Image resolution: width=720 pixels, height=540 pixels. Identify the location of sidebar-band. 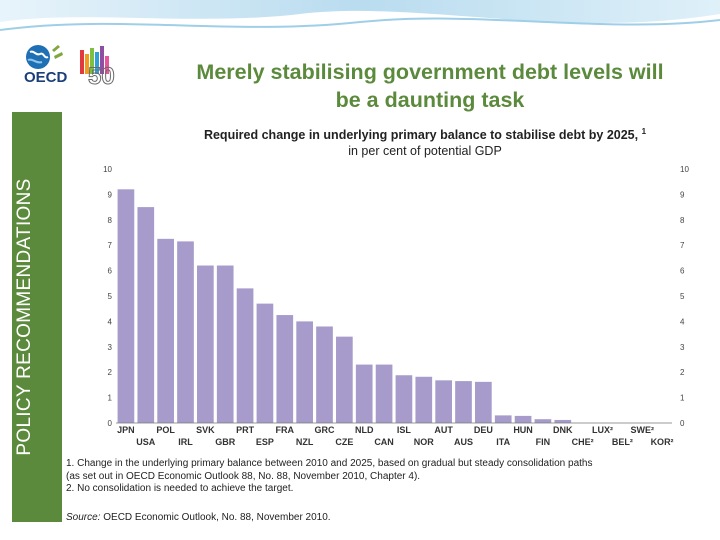
(37, 317).